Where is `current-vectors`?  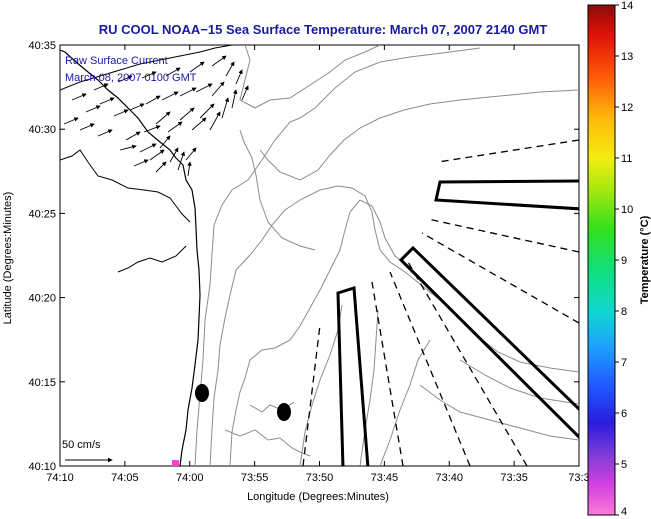
current-vectors is located at coordinates (156, 116).